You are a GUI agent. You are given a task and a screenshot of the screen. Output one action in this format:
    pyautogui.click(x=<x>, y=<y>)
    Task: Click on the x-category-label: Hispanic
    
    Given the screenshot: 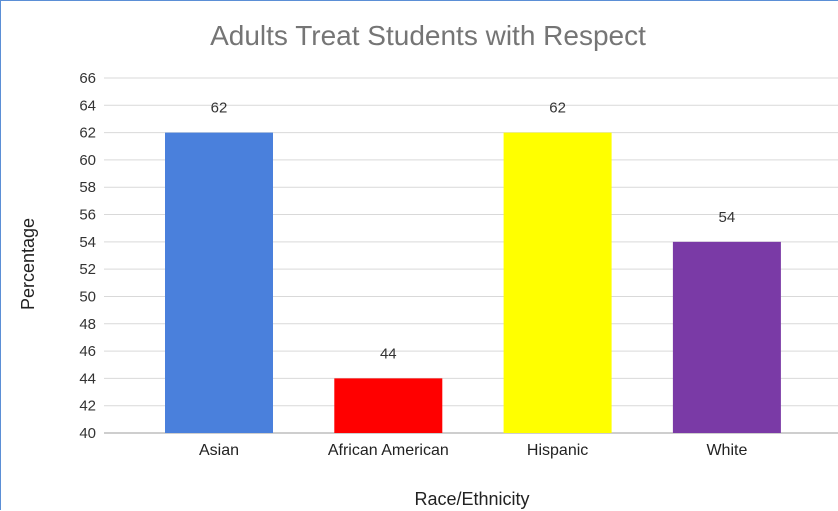 What is the action you would take?
    pyautogui.click(x=557, y=450)
    